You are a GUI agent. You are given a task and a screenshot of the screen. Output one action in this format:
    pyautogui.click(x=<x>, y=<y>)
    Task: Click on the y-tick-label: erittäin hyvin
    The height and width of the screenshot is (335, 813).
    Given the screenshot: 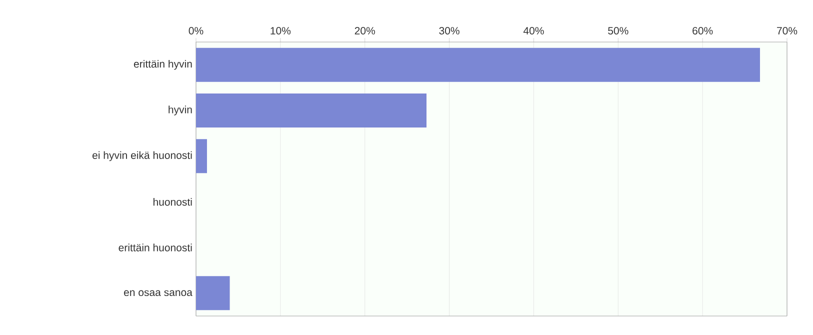 What is the action you would take?
    pyautogui.click(x=163, y=65)
    